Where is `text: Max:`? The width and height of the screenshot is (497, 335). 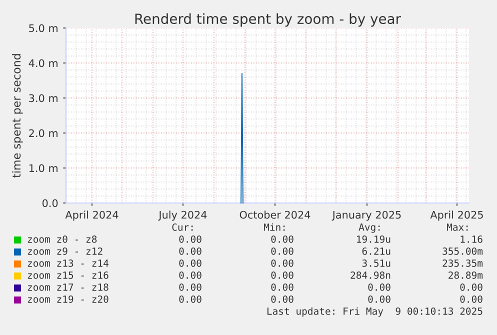 text: Max: is located at coordinates (457, 227).